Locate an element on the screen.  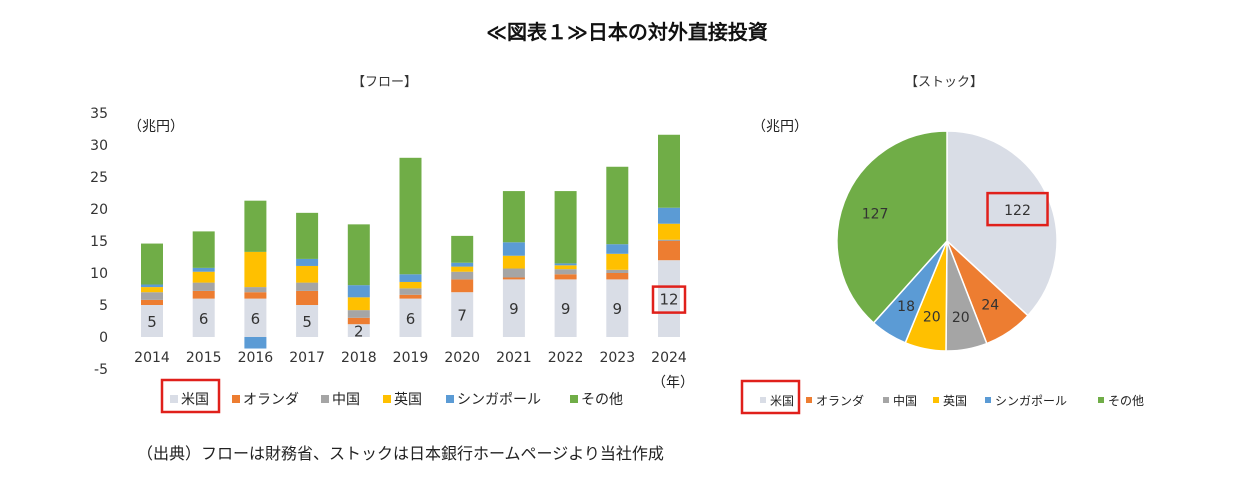
bar-segment-米国-2021 is located at coordinates (513, 308).